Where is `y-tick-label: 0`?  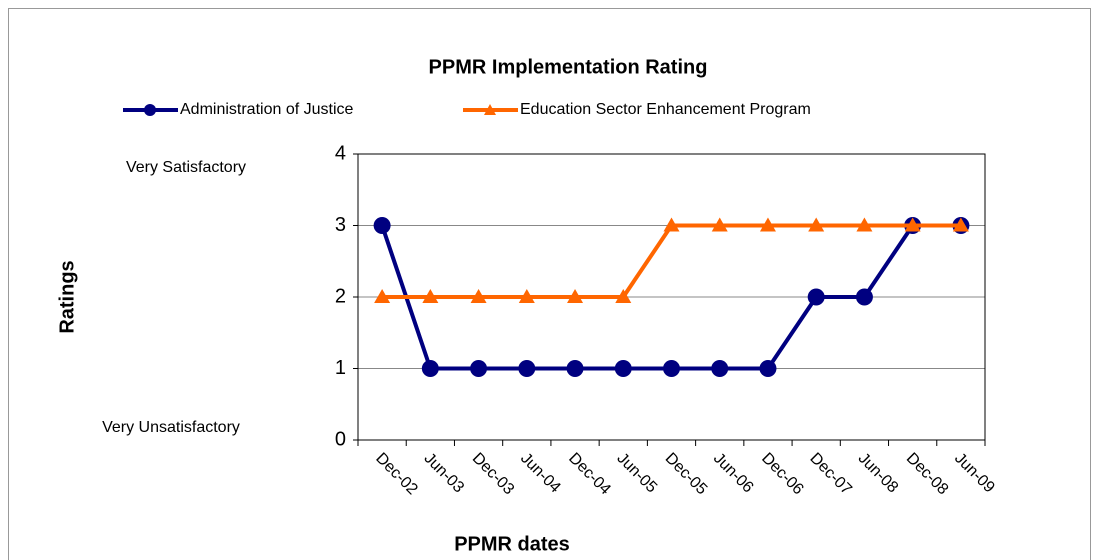 y-tick-label: 0 is located at coordinates (340, 439).